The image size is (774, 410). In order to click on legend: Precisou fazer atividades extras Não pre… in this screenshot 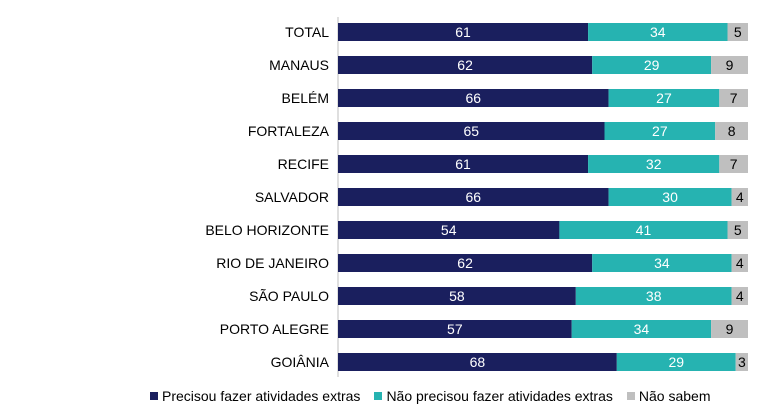, I will do `click(437, 396)`.